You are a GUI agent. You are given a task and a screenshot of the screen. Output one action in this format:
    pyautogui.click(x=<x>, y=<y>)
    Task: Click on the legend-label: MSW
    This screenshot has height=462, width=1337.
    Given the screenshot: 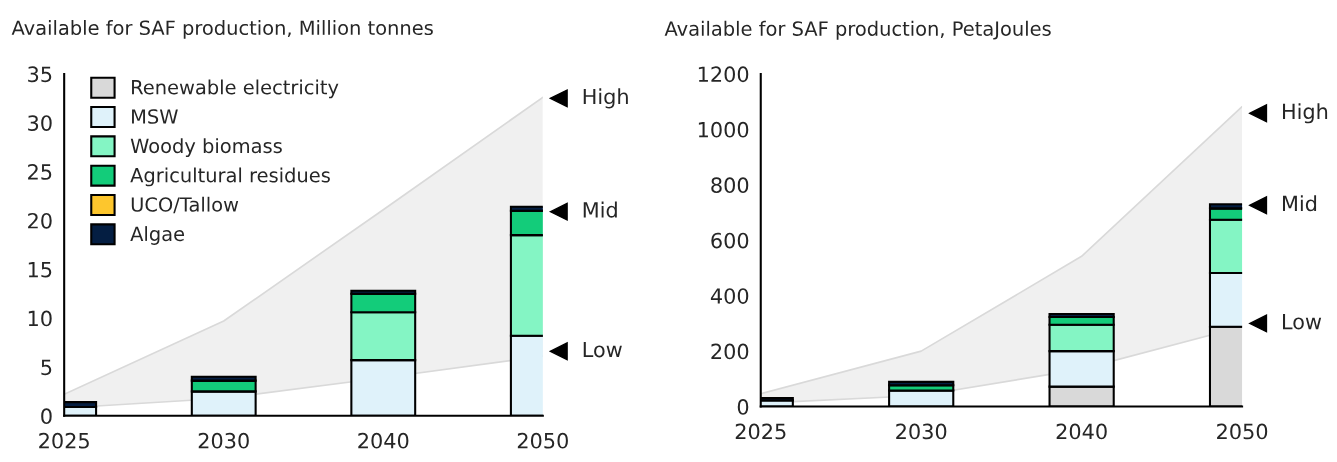 What is the action you would take?
    pyautogui.click(x=155, y=116)
    